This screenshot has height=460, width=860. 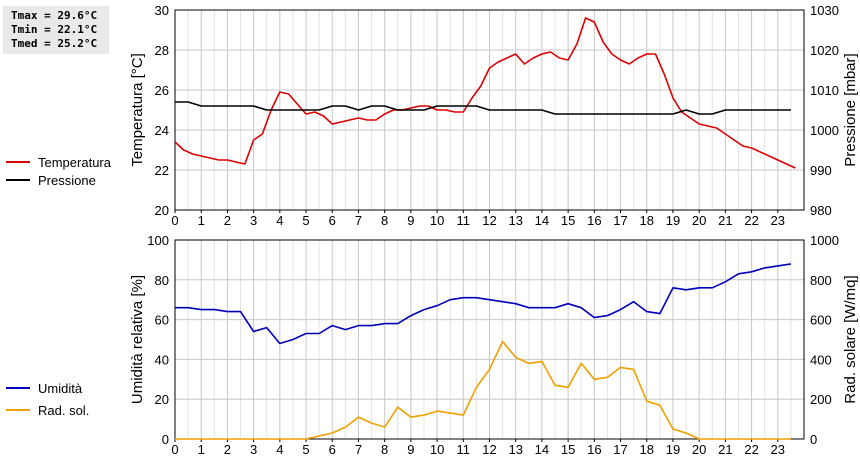 What do you see at coordinates (137, 339) in the screenshot?
I see `y-axis-title: Umidità relativa [%]` at bounding box center [137, 339].